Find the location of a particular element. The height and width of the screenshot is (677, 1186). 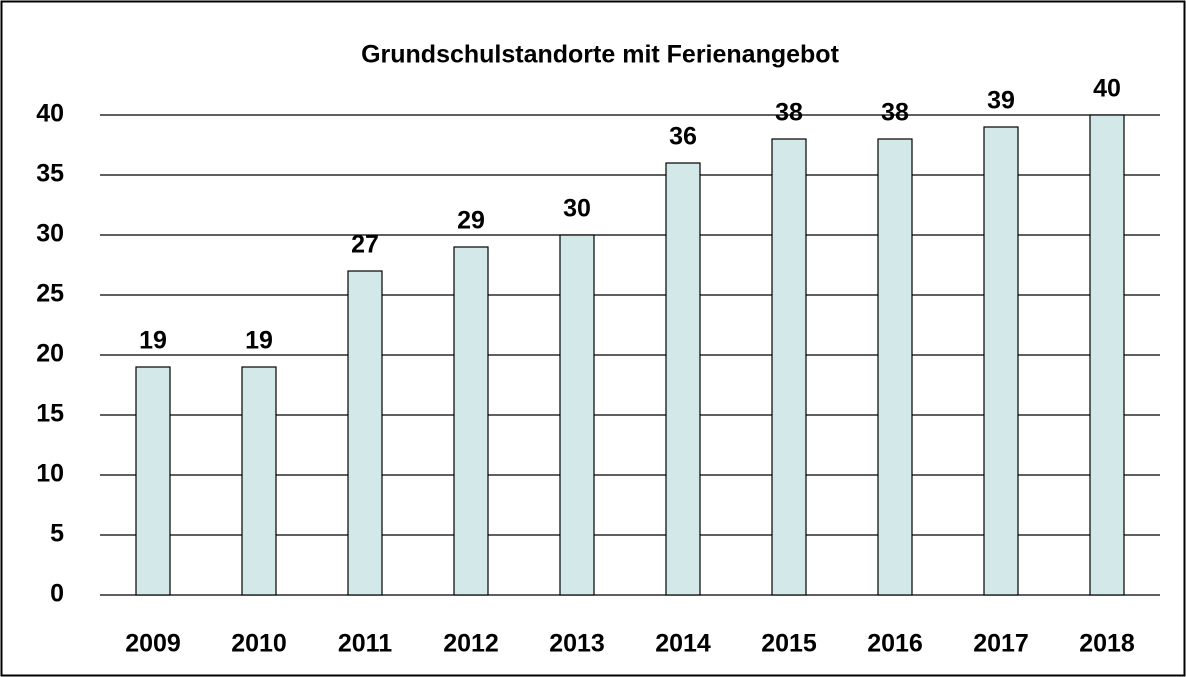

data-label: 27 is located at coordinates (365, 245).